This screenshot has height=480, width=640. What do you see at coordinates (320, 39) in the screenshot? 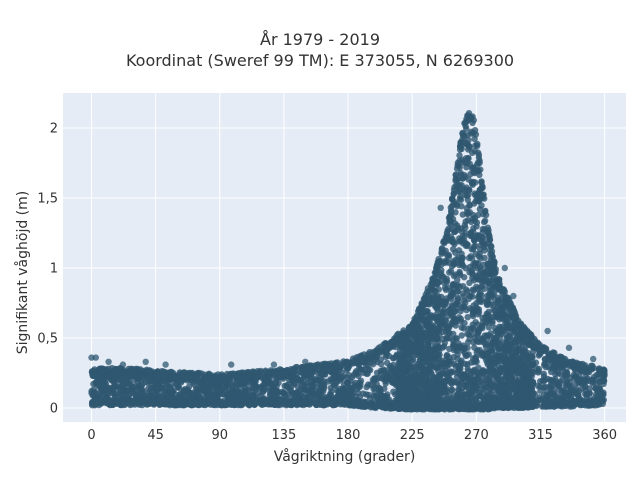
I see `chart-title-line1: År 1979 - 2019` at bounding box center [320, 39].